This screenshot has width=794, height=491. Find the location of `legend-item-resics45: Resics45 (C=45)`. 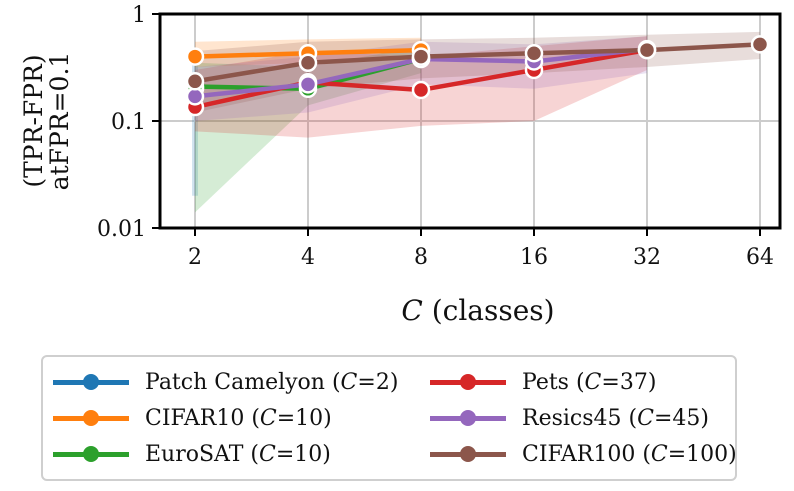

legend-item-resics45: Resics45 (C=45) is located at coordinates (569, 418).